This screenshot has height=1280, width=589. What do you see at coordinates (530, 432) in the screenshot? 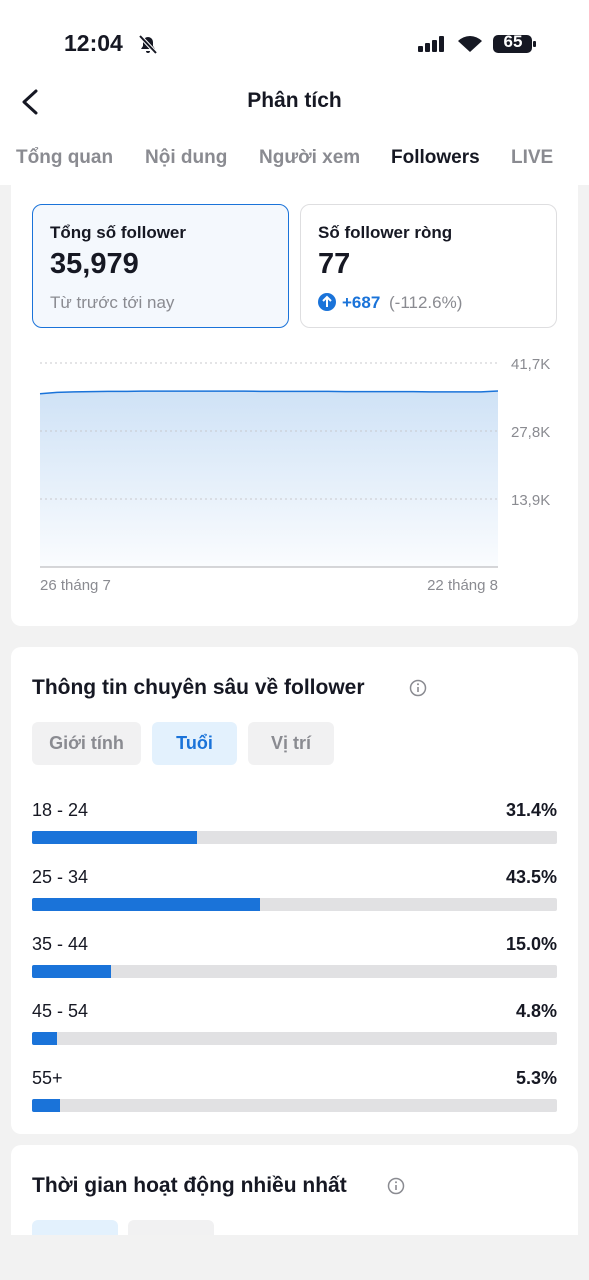
I see `y-tick-label: 27,8K` at bounding box center [530, 432].